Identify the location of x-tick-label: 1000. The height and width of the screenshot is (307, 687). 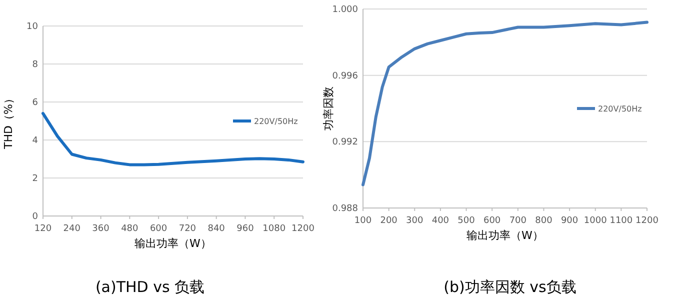
(596, 221).